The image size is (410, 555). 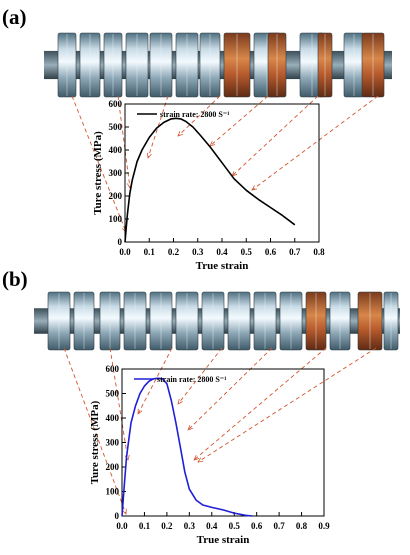 I want to click on specimen-strip-b, so click(x=217, y=321).